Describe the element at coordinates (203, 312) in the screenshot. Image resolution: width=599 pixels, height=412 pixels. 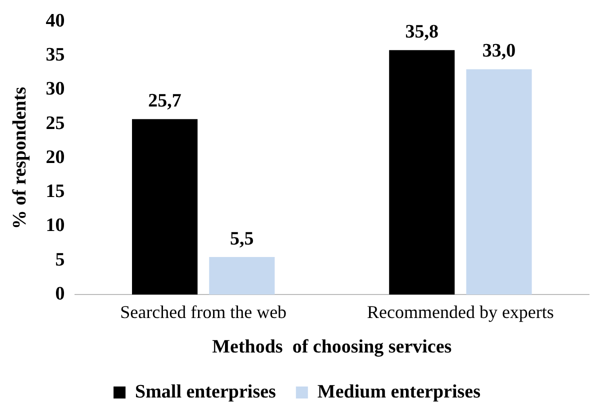
I see `x-tick-label: Searched from the web` at that location.